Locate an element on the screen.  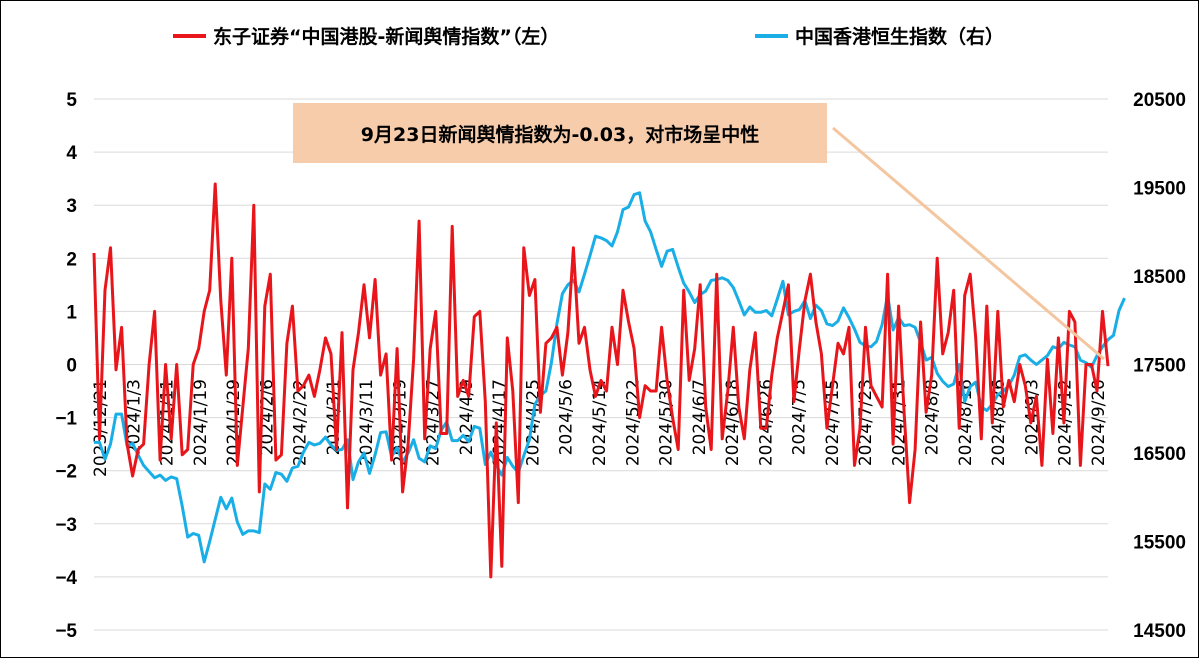
y-right-tick-label: 19500 is located at coordinates (1159, 189).